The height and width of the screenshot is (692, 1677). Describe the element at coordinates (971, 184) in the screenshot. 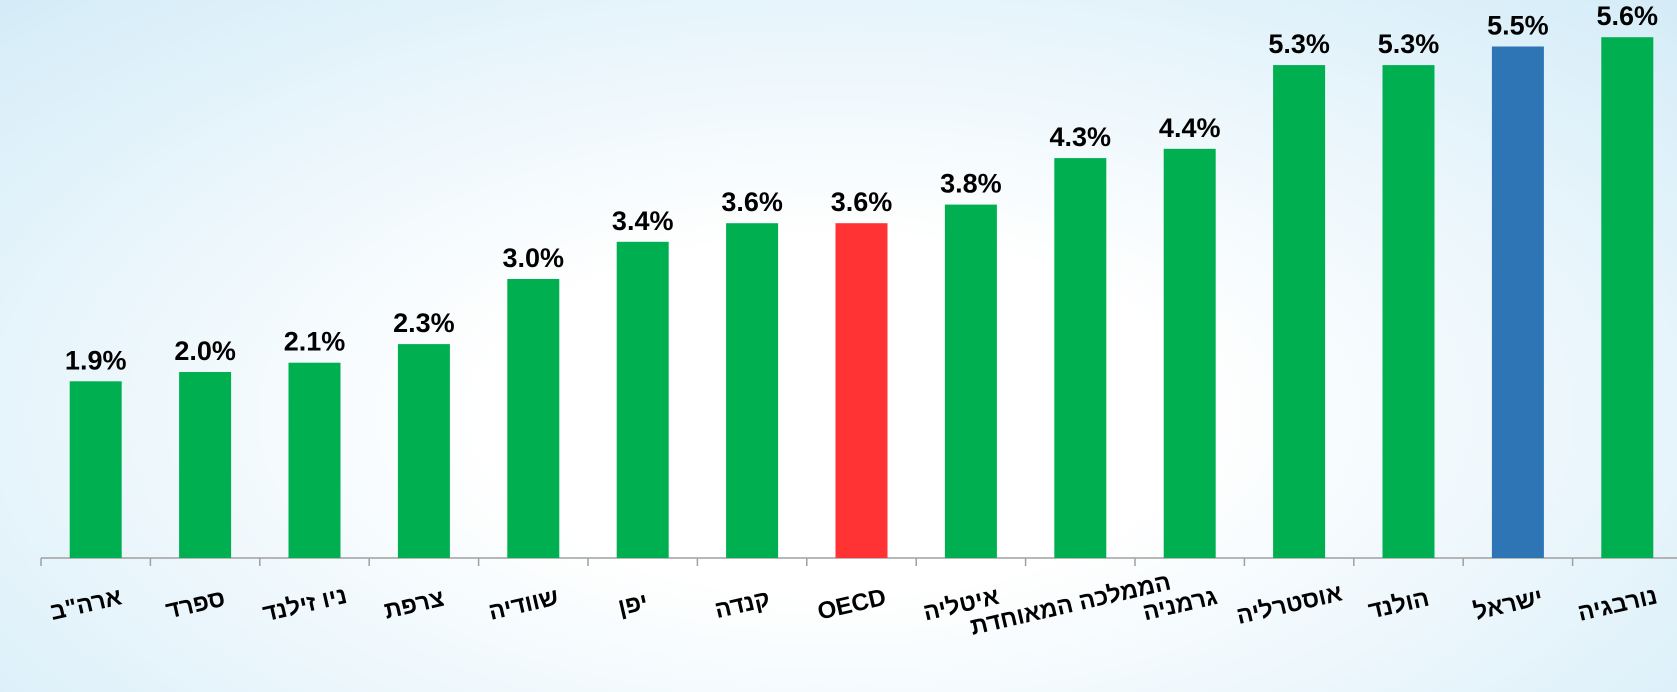

I see `value-label: 3.8%` at that location.